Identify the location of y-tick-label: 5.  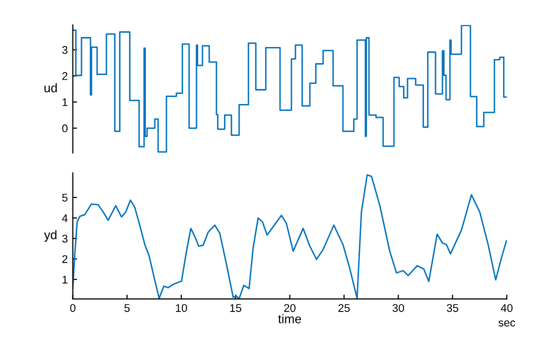
(65, 198).